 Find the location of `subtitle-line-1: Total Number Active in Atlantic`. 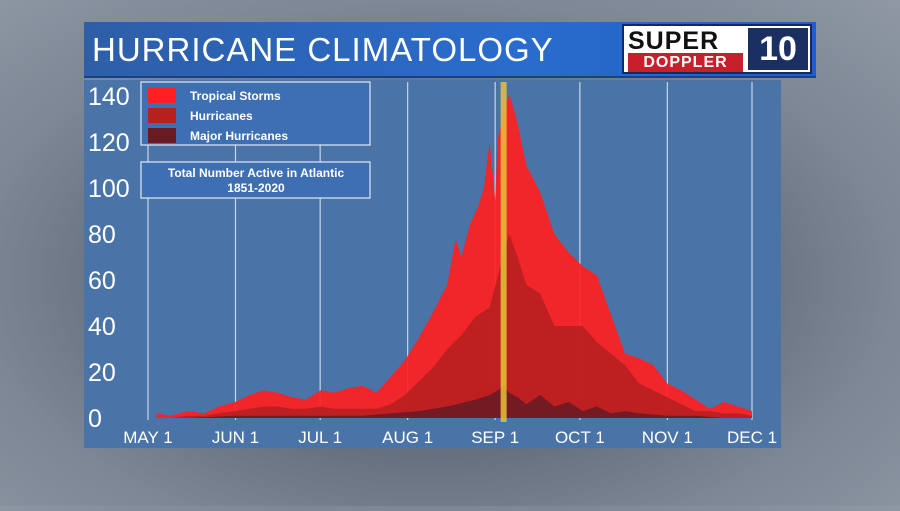

subtitle-line-1: Total Number Active in Atlantic is located at coordinates (256, 173).